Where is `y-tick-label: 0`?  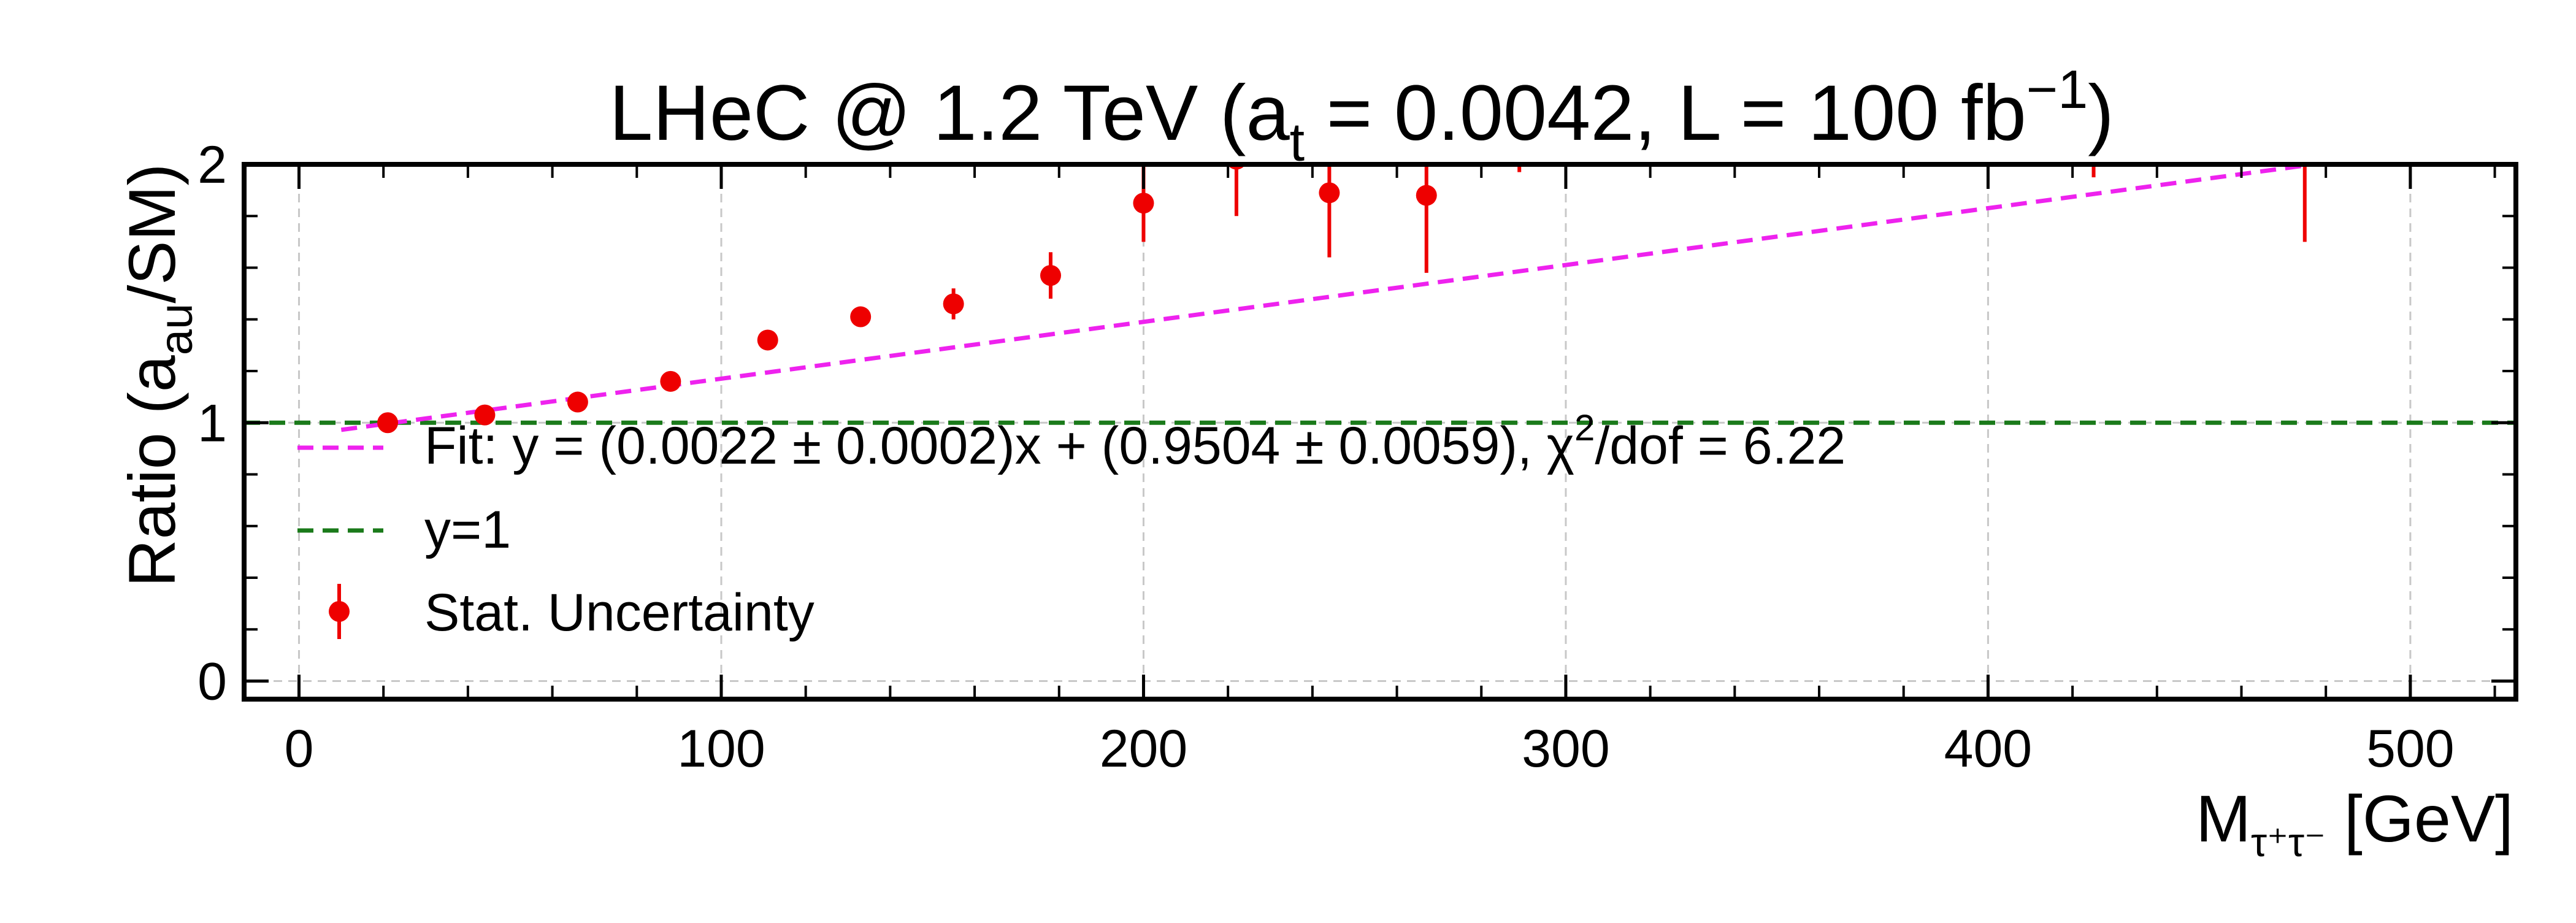
y-tick-label: 0 is located at coordinates (212, 682).